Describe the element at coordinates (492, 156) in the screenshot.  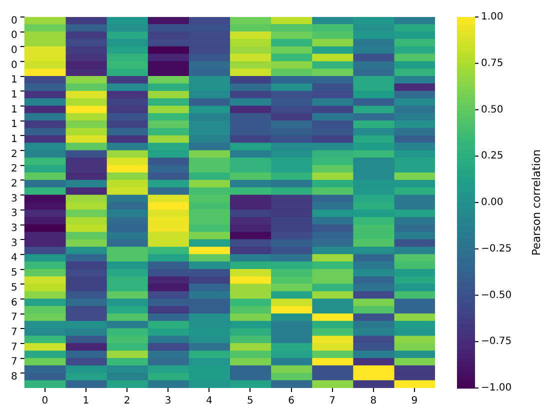
I see `color-bar-label: 0.25` at that location.